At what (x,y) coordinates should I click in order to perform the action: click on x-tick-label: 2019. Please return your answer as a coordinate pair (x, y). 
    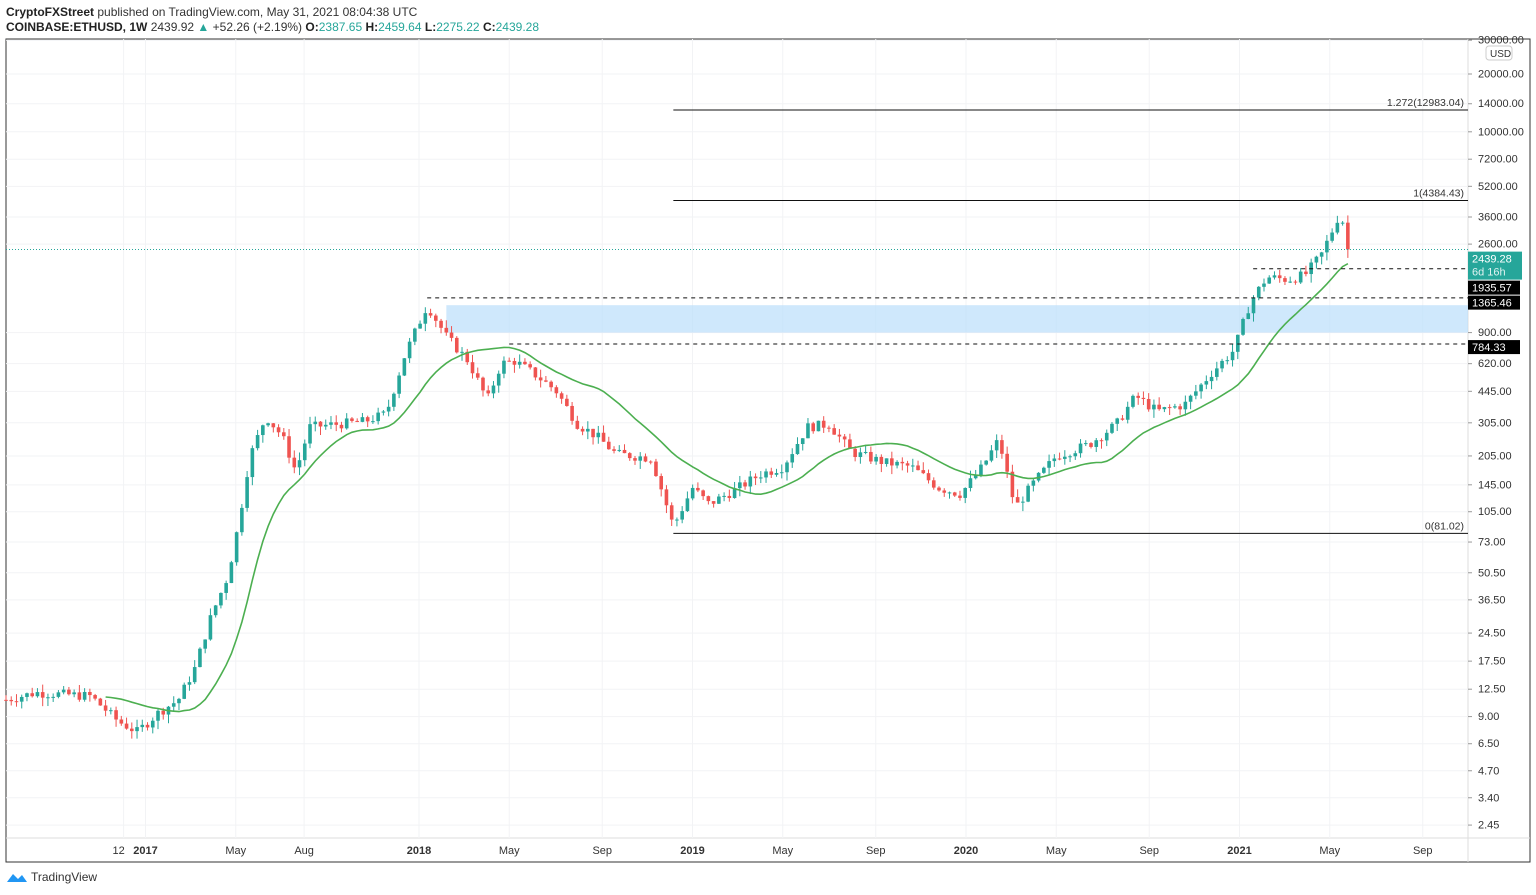
    Looking at the image, I should click on (692, 851).